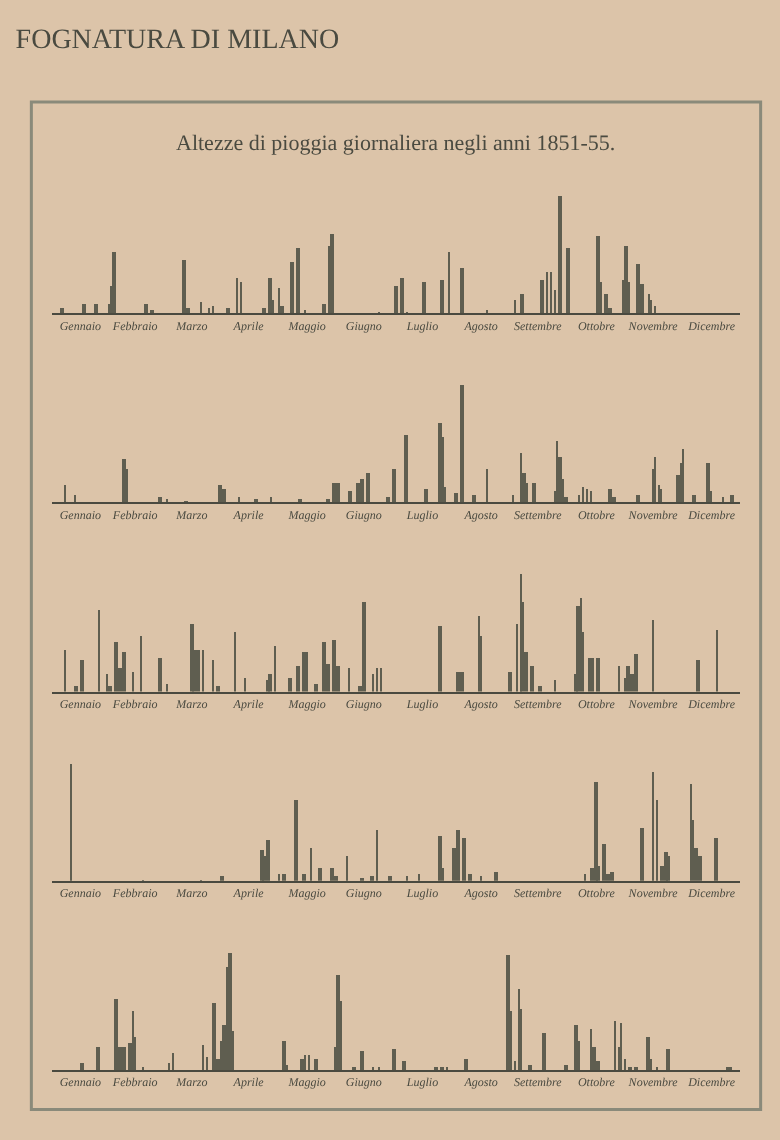 The image size is (780, 1140). Describe the element at coordinates (396, 144) in the screenshot. I see `chart-subtitle: Altezze di pioggia giornaliera negli anni 1851-55.` at that location.